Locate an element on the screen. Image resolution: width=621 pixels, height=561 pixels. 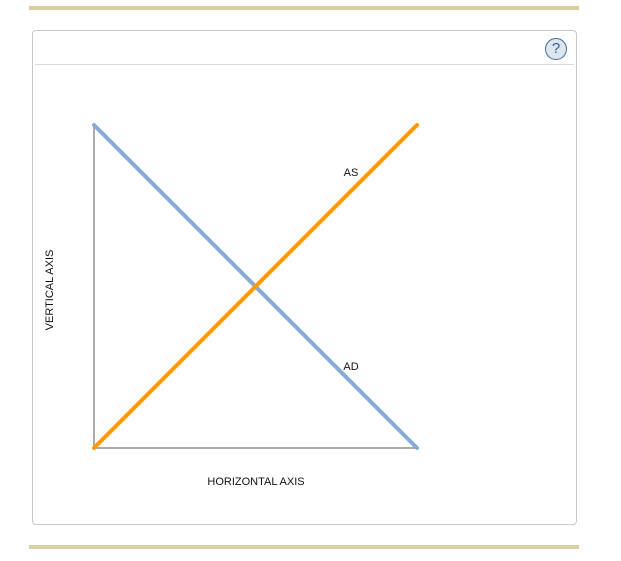
y-axis-label: VERTICAL AXIS is located at coordinates (50, 290).